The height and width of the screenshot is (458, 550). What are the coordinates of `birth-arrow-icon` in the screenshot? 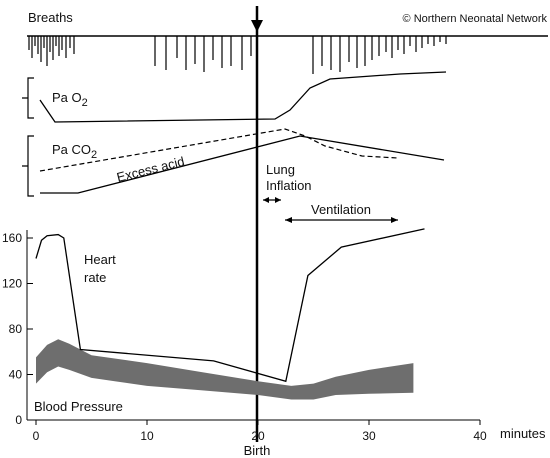 It's located at (257, 26).